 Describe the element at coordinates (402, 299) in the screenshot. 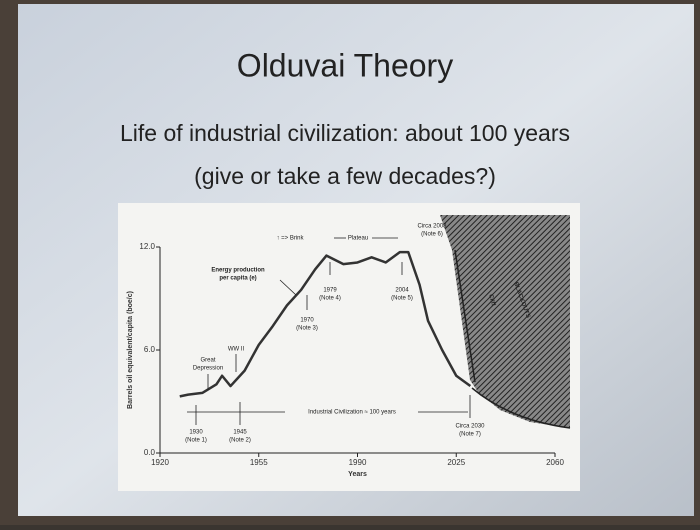

I see `annotation: (Note 5)` at that location.